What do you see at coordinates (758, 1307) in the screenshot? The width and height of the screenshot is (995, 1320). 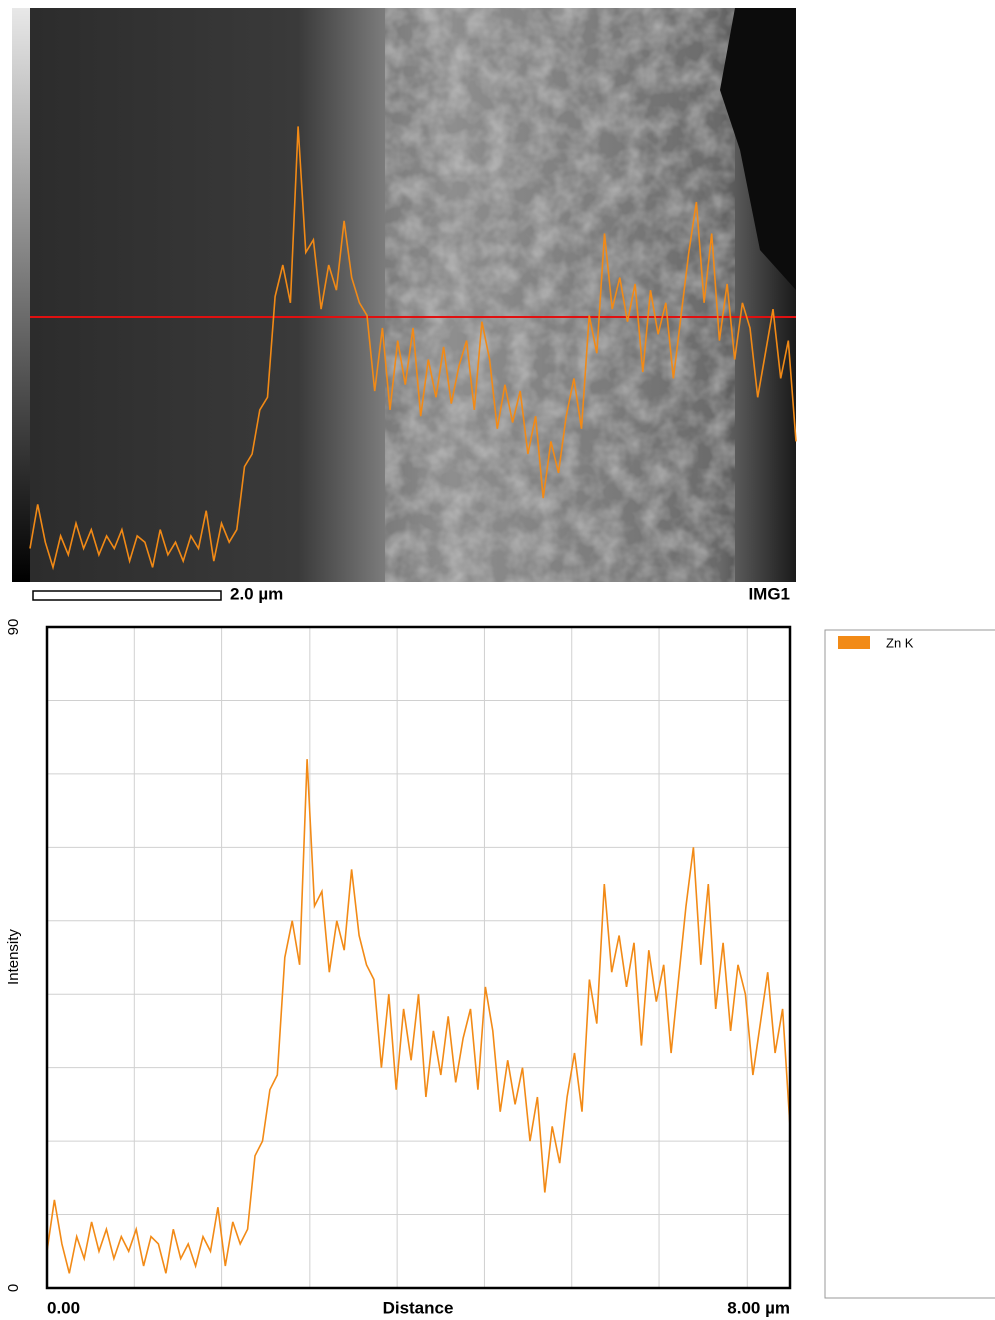 I see `x-tick-label: 8.00 µm` at bounding box center [758, 1307].